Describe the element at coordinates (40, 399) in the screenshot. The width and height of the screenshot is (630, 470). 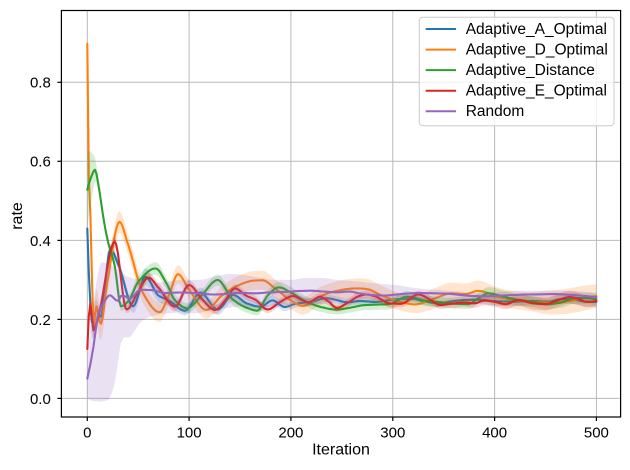
I see `svg-text: 0.0` at that location.